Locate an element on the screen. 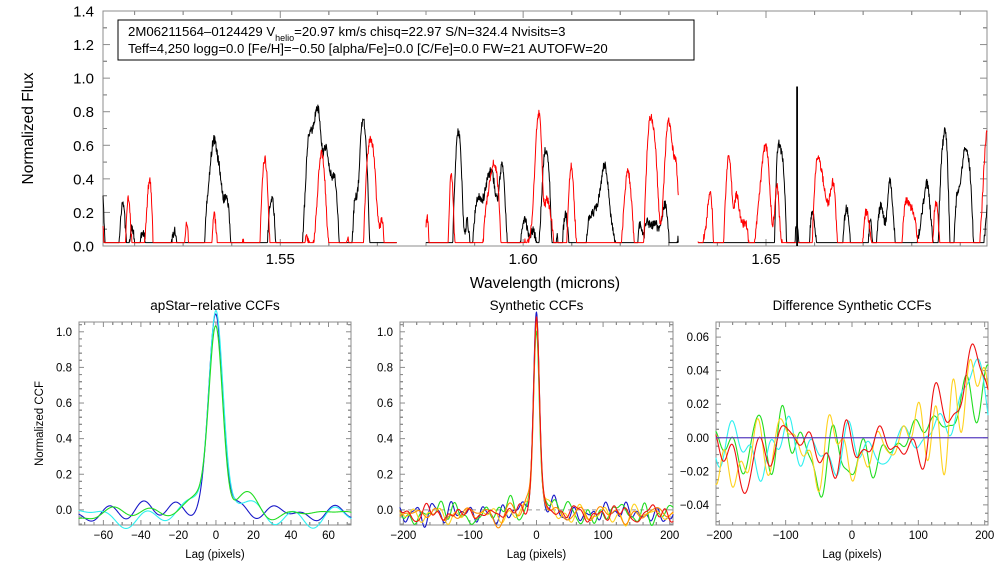 This screenshot has height=576, width=1008. apstar-relative-ccfs-yticklabel: 0.2 is located at coordinates (64, 475).